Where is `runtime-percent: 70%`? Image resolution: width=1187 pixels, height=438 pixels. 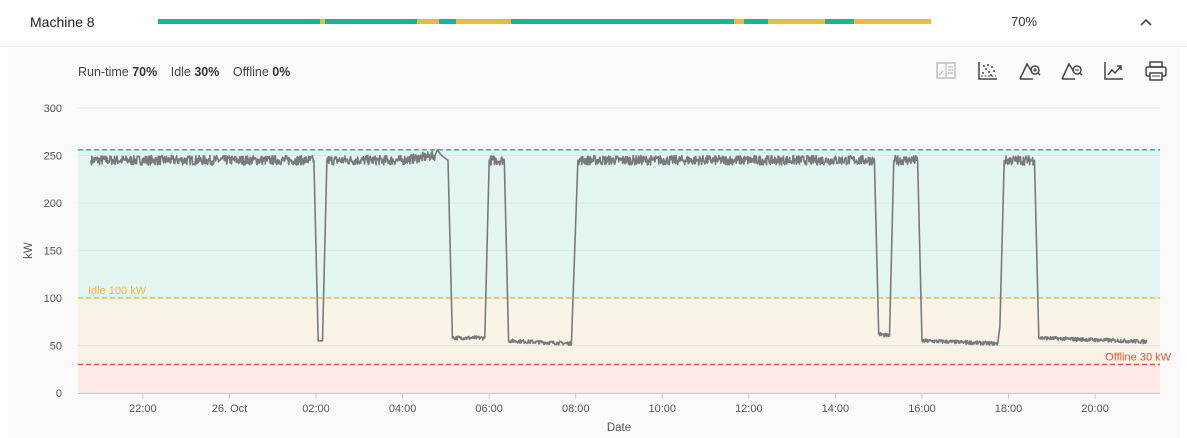
runtime-percent: 70% is located at coordinates (1024, 21).